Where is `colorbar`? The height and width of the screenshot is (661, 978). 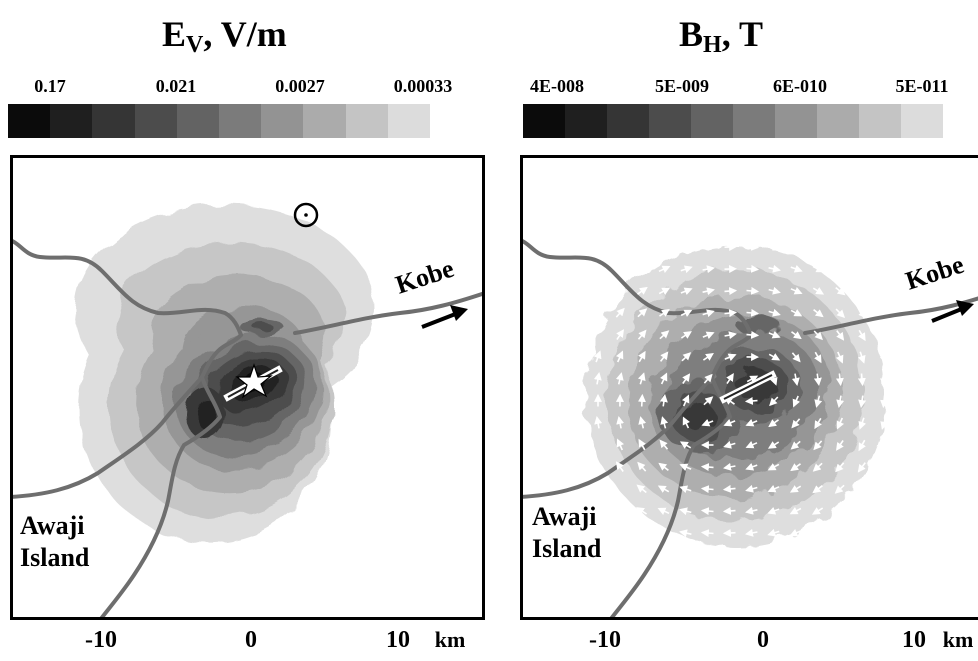
colorbar is located at coordinates (733, 121).